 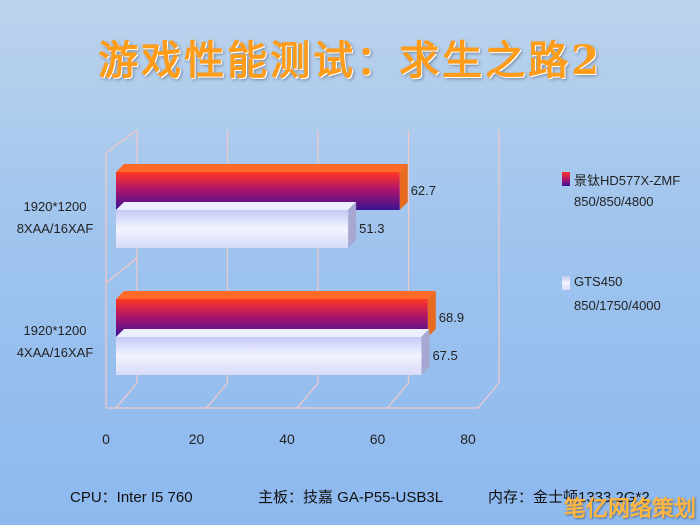 I want to click on legend-name-hd577x: 景钛HD577X-ZMF, so click(x=627, y=180).